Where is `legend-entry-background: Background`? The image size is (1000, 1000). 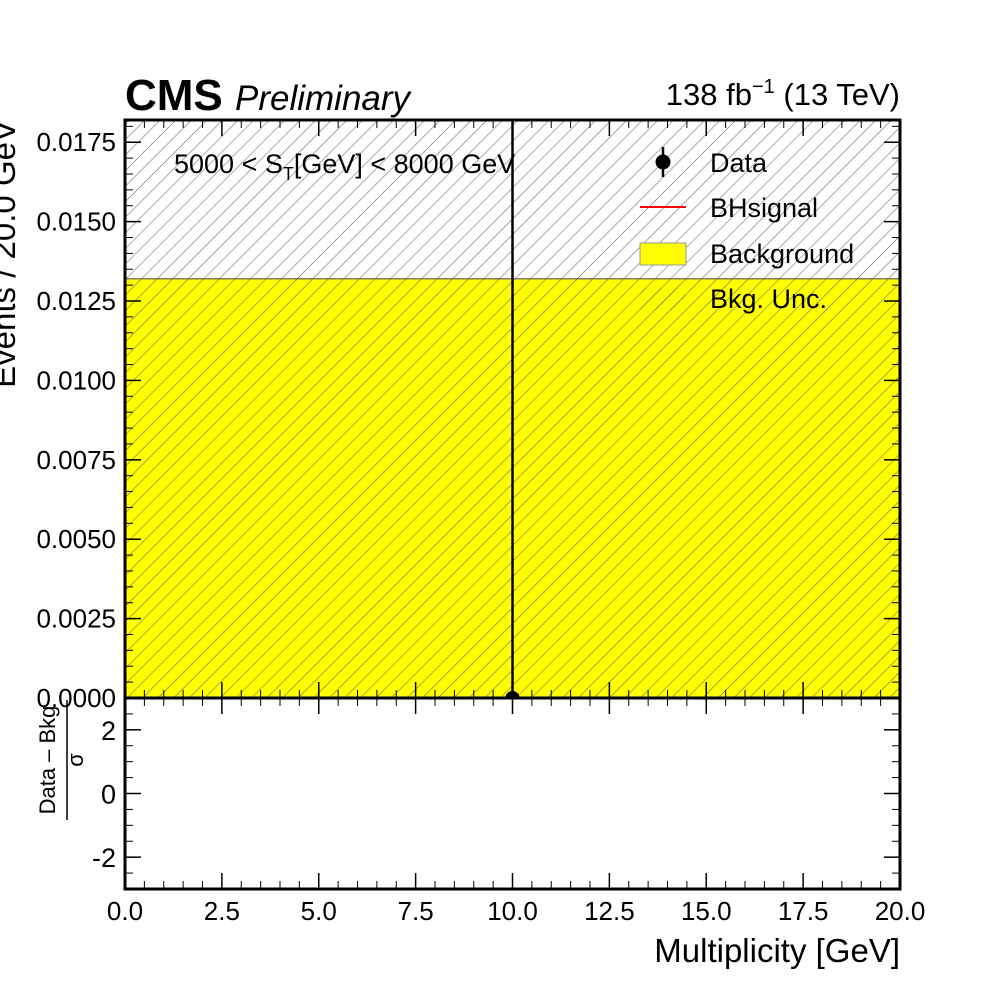 legend-entry-background: Background is located at coordinates (746, 254).